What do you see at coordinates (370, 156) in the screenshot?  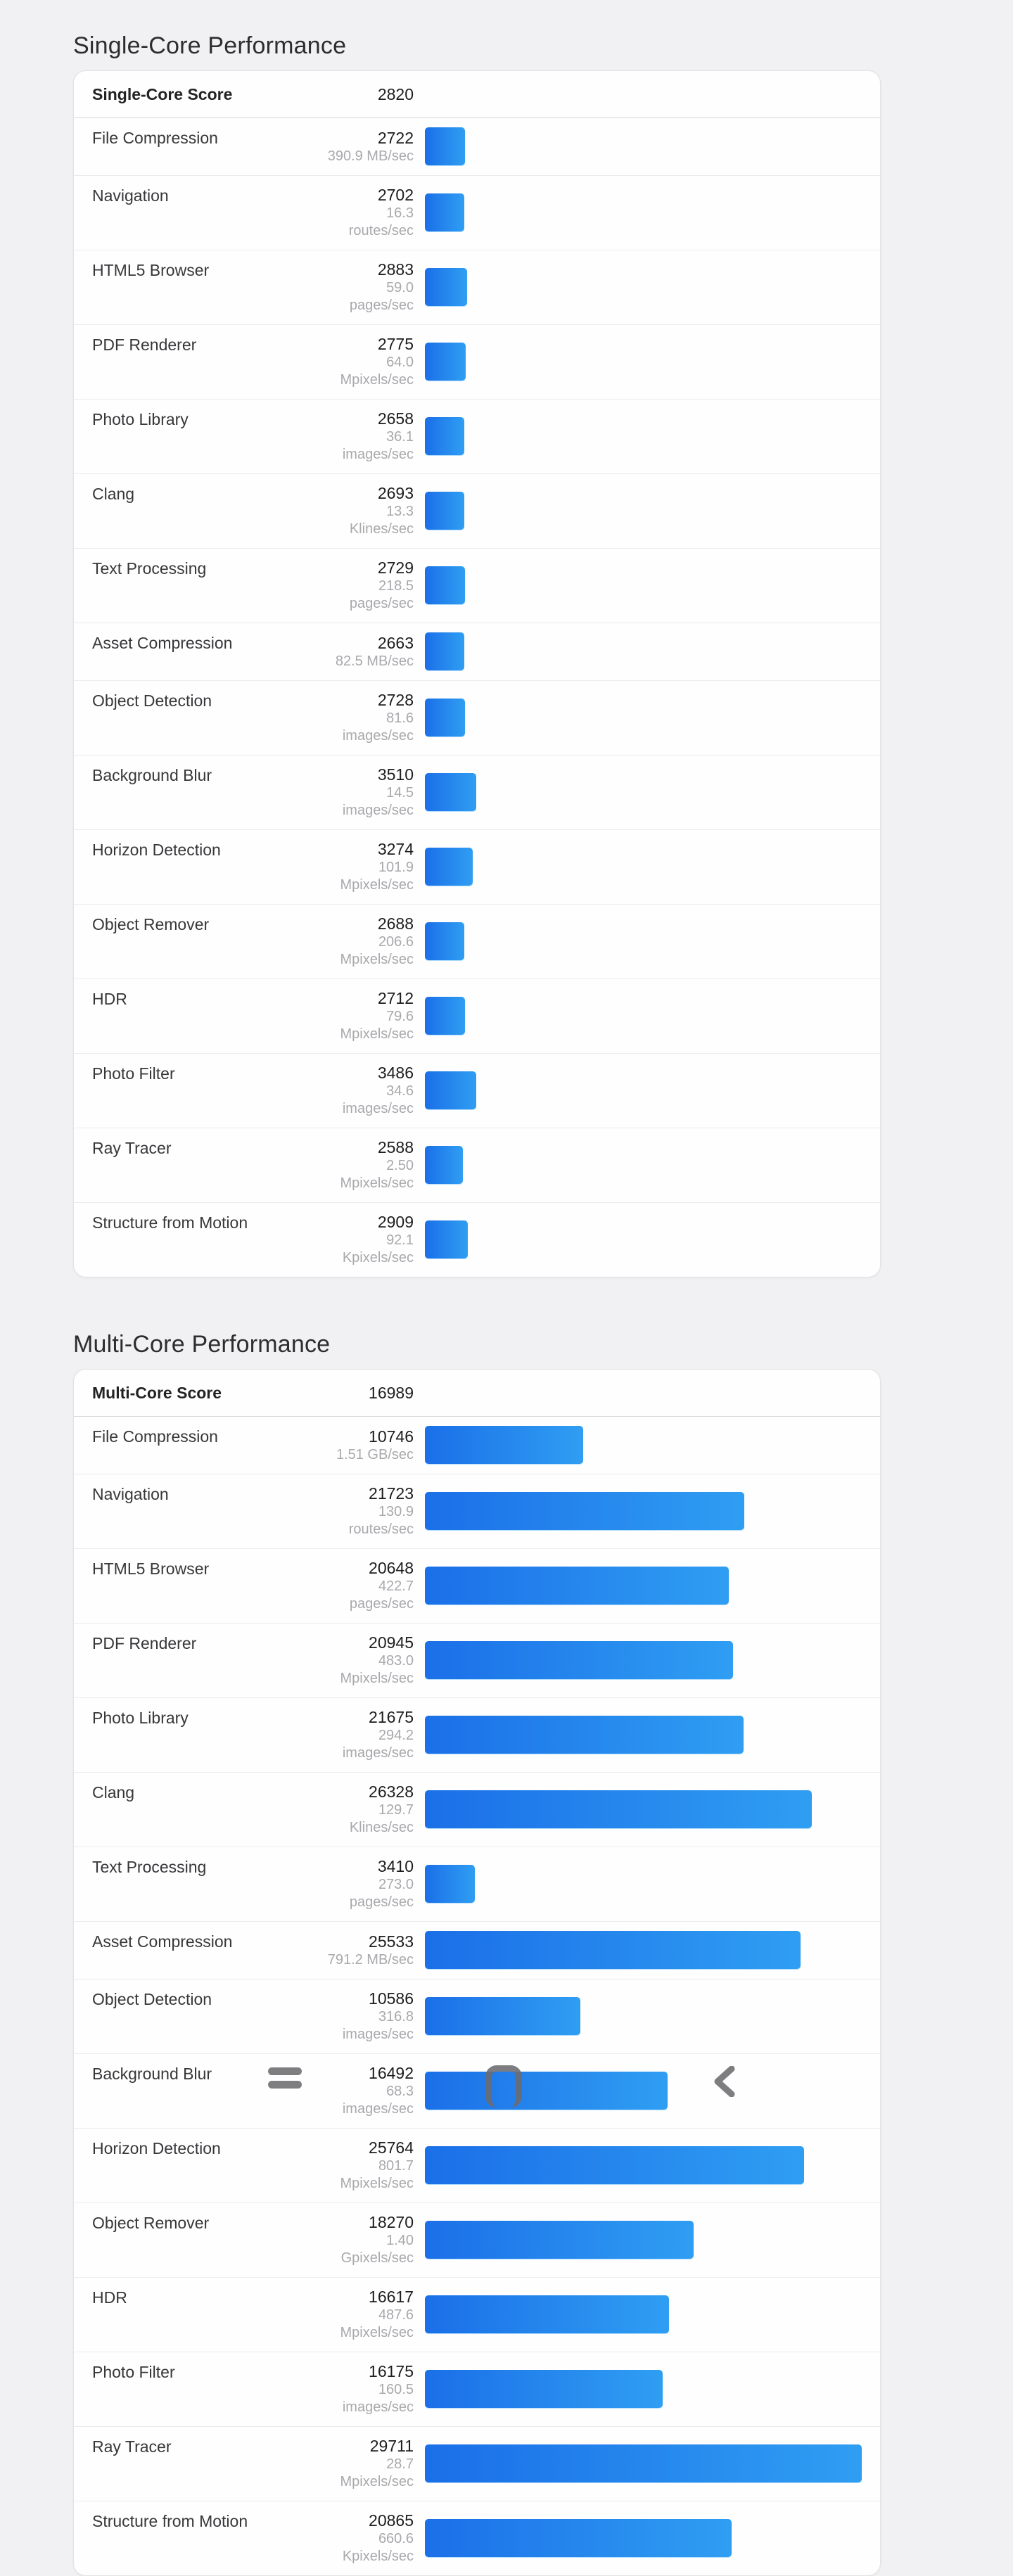 I see `workload-rate: 390.9 MB/sec` at bounding box center [370, 156].